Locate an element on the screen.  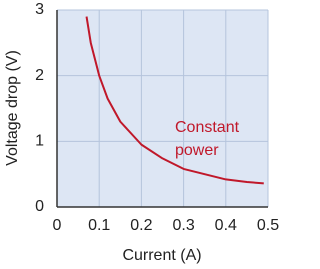
x-tick-label: 0.1 is located at coordinates (99, 225).